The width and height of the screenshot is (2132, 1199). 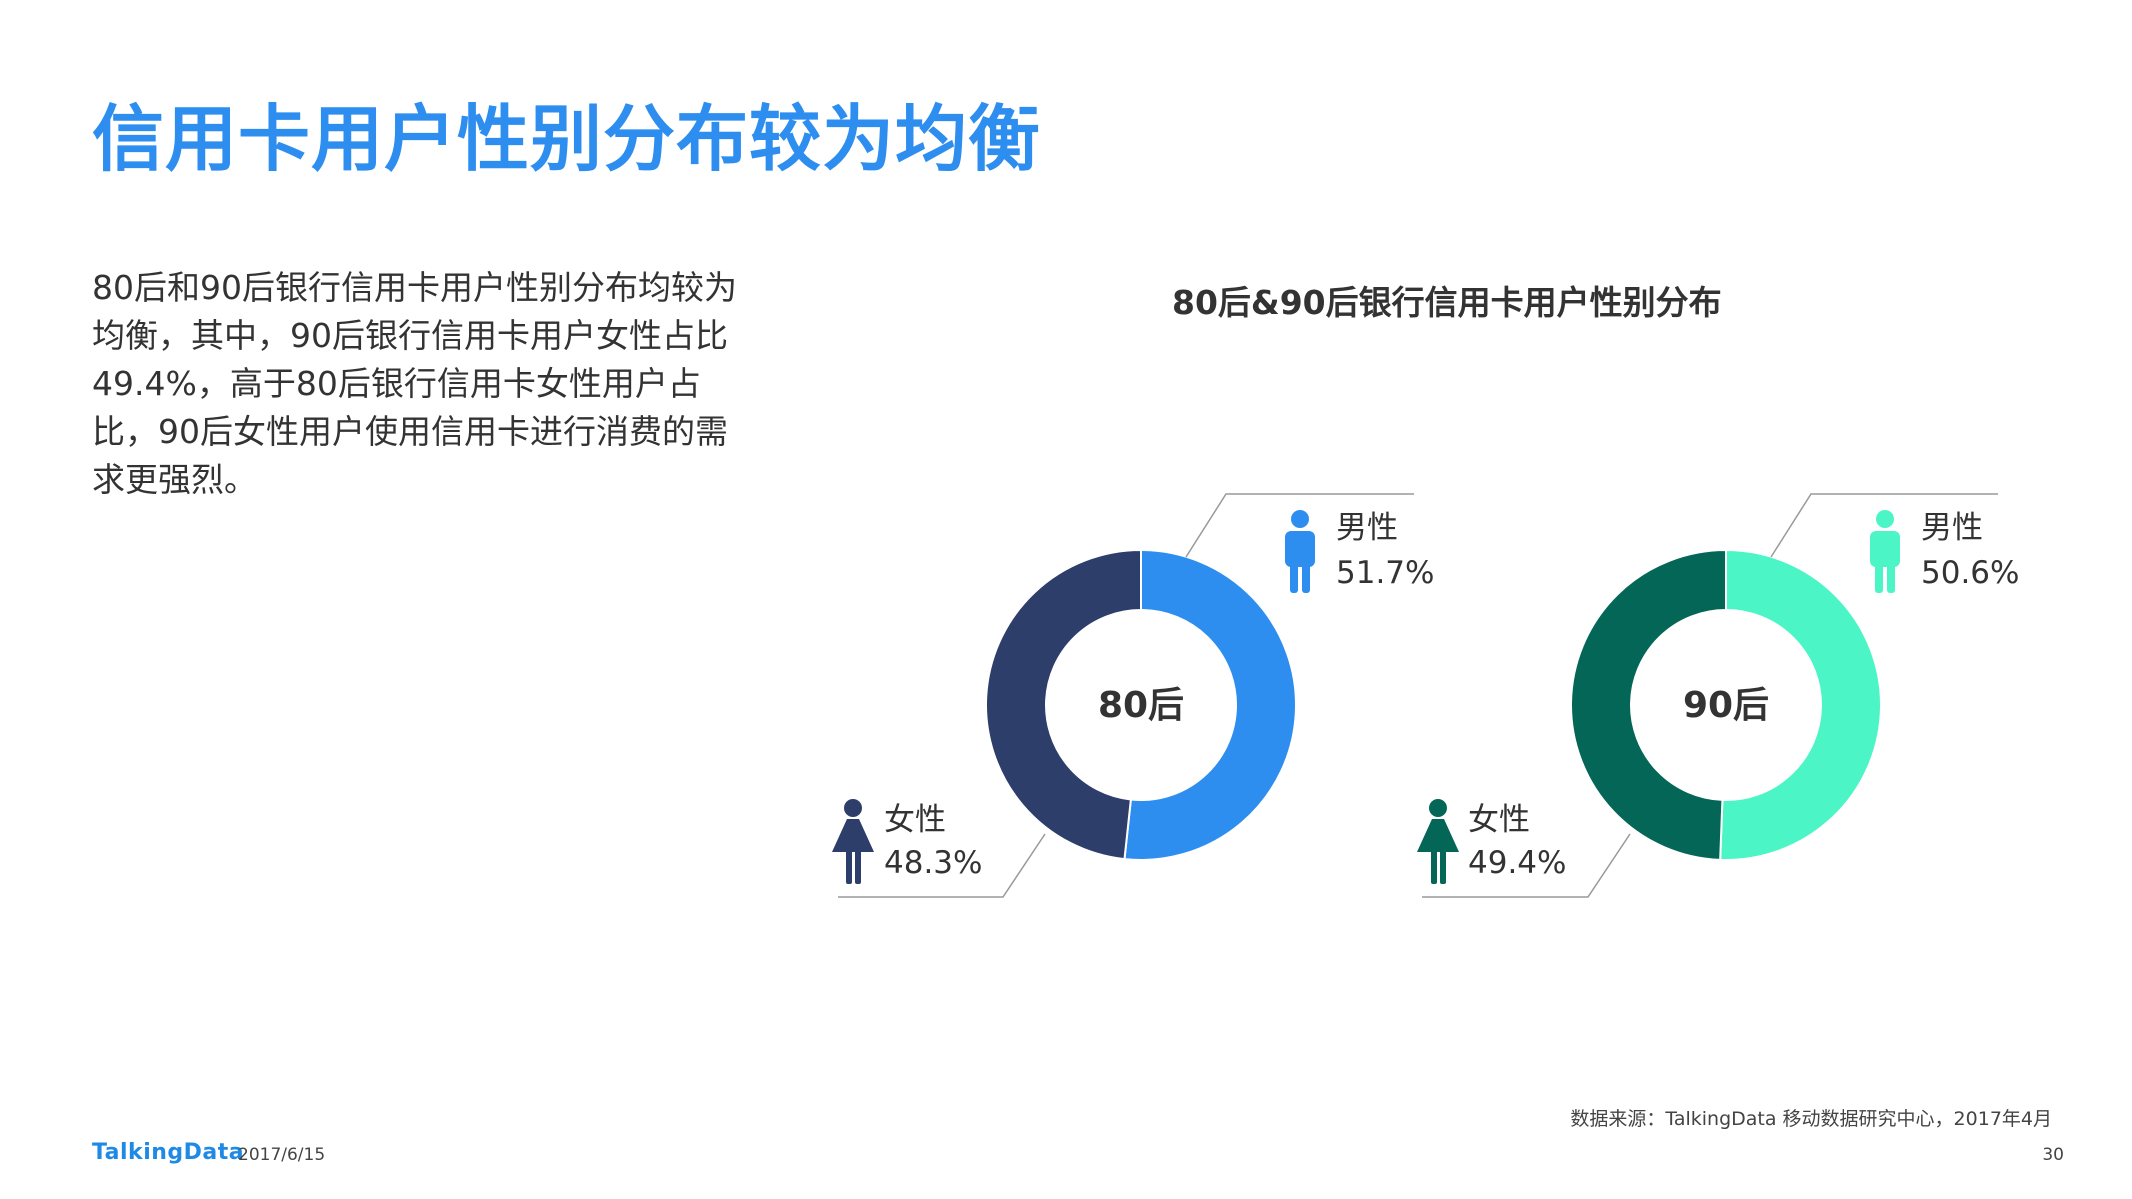 I want to click on donut-slice-male-80s, so click(x=1210, y=704).